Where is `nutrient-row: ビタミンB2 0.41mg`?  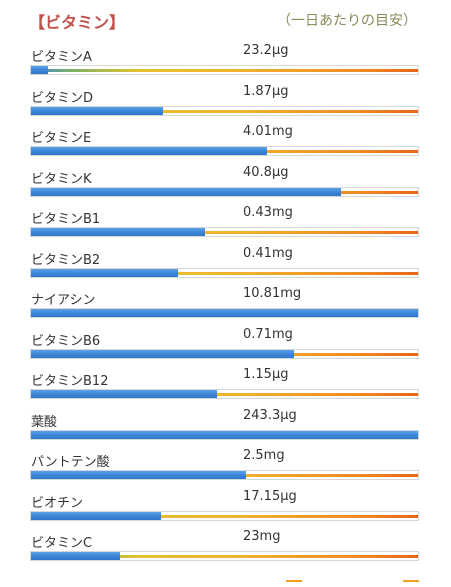 nutrient-row: ビタミンB2 0.41mg is located at coordinates (225, 259).